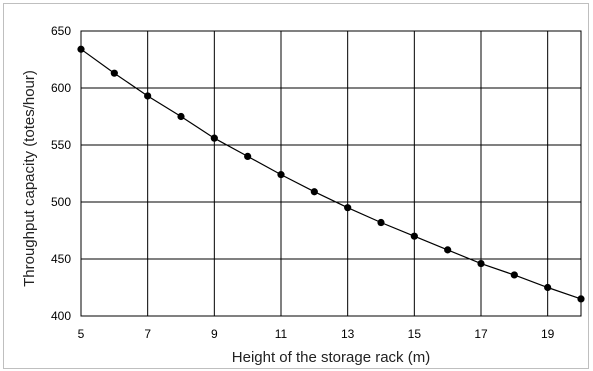 The width and height of the screenshot is (593, 371). Describe the element at coordinates (147, 334) in the screenshot. I see `x-tick-label: 7` at that location.